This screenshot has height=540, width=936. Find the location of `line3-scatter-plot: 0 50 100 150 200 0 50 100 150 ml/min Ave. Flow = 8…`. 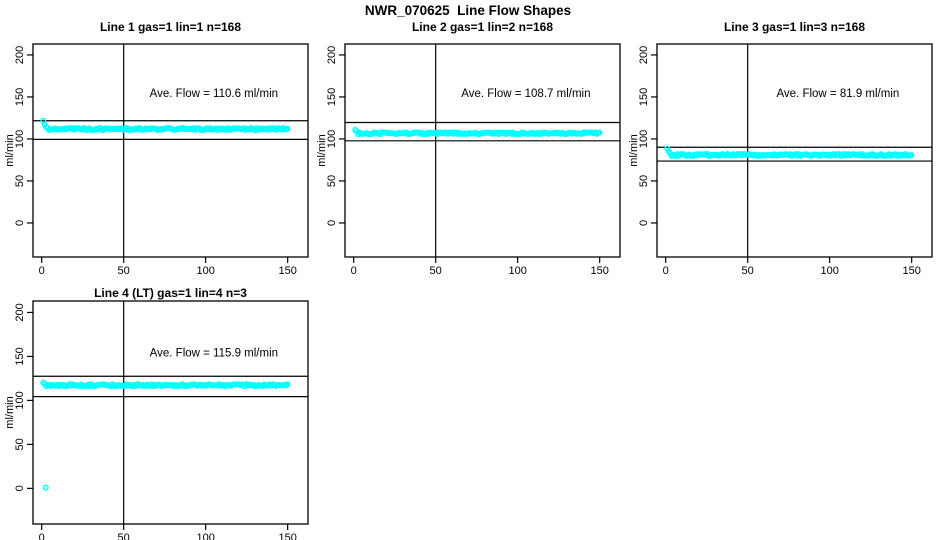

line3-scatter-plot: 0 50 100 150 200 0 50 100 150 ml/min Ave. Flow = 8… is located at coordinates (780, 160).